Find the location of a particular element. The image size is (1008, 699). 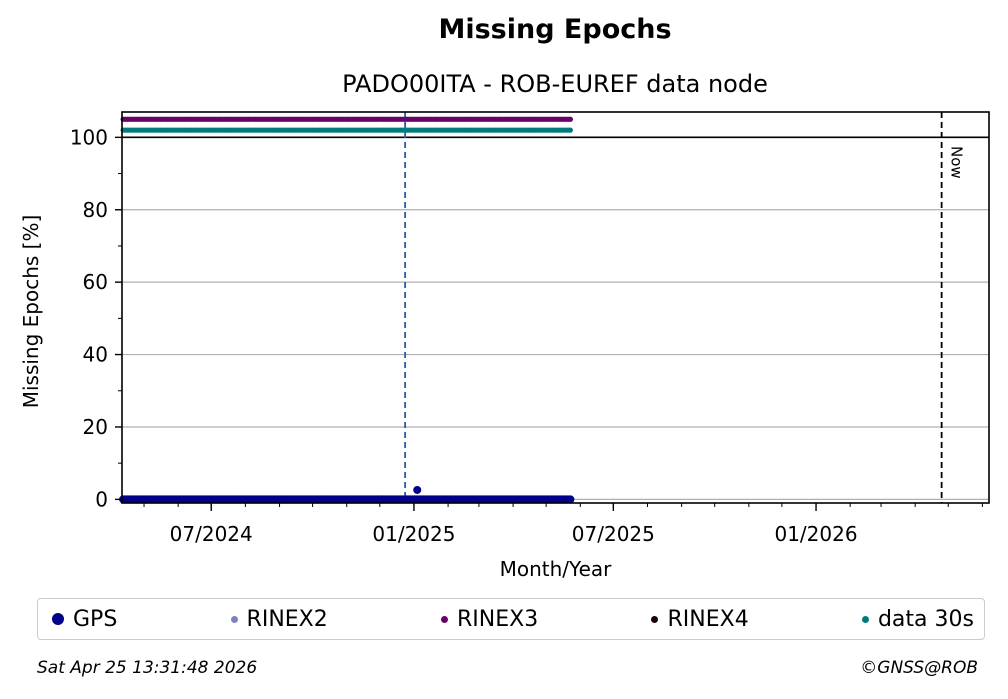

series-rinex3 is located at coordinates (346, 119).